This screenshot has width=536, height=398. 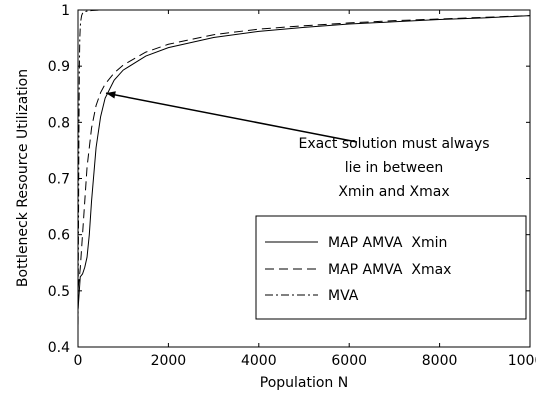 I want to click on annotation, so click(x=231, y=117).